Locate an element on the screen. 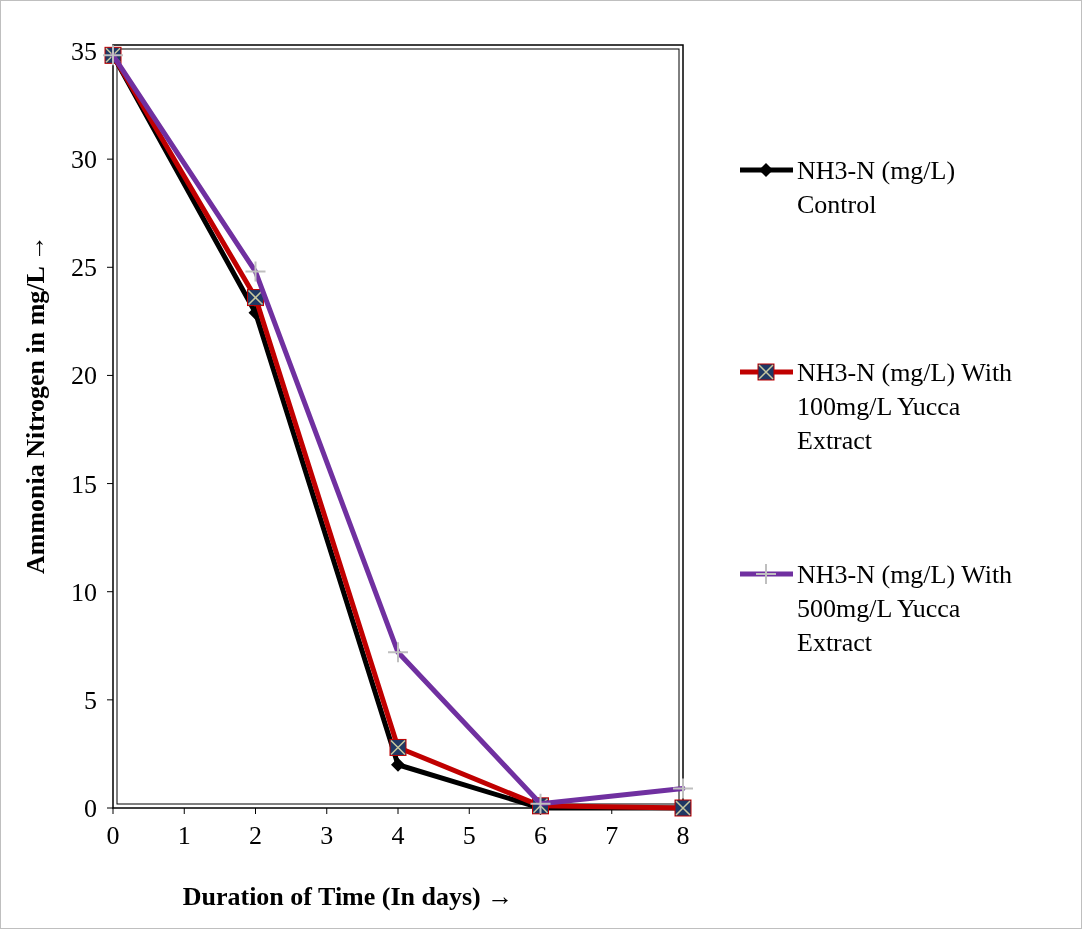 This screenshot has width=1082, height=929. x-tick-label: 2 is located at coordinates (255, 835).